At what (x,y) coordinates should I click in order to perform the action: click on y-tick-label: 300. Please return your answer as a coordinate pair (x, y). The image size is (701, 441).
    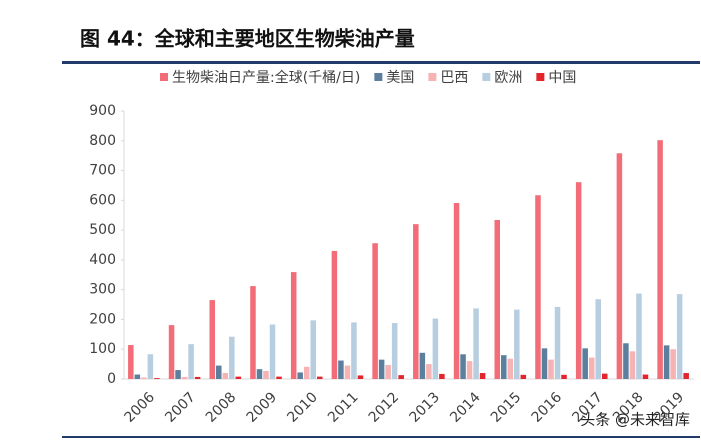
    Looking at the image, I should click on (102, 290).